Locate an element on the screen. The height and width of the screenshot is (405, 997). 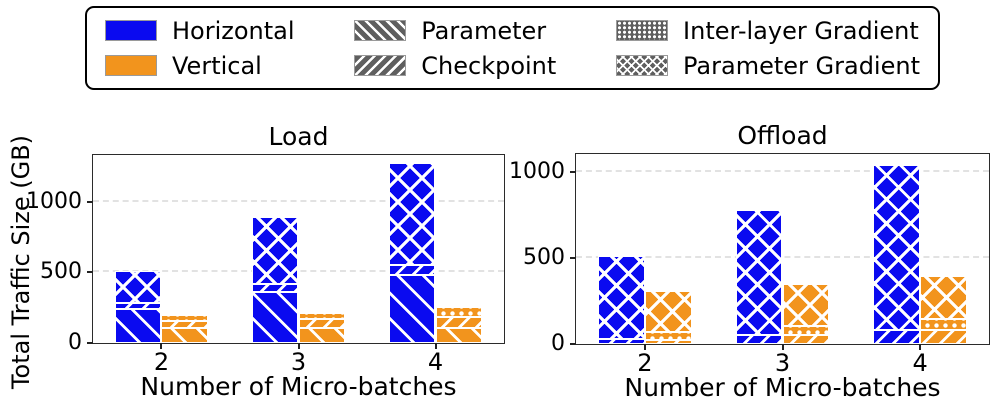
bar-offload-mb4-horizontal is located at coordinates (897, 249).